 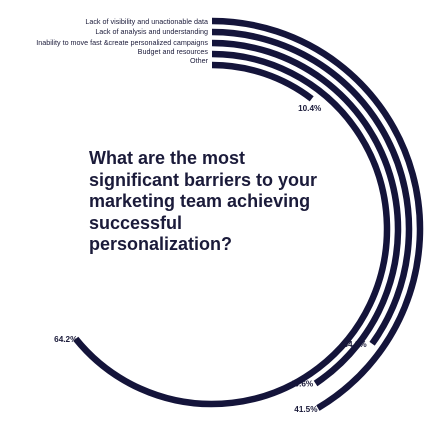 What do you see at coordinates (66, 339) in the screenshot?
I see `value-label-4: 64.2%` at bounding box center [66, 339].